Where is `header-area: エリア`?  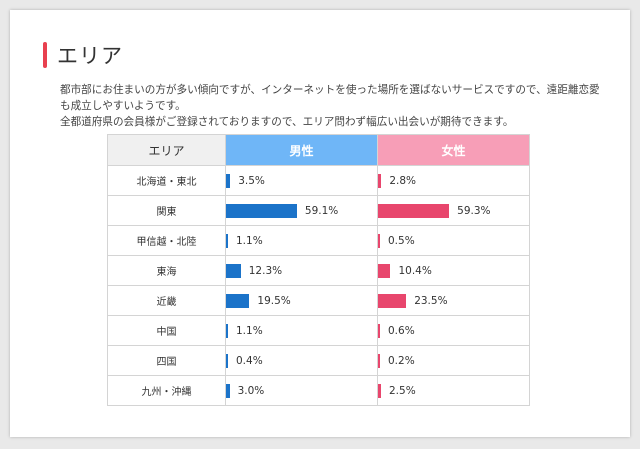 header-area: エリア is located at coordinates (166, 150).